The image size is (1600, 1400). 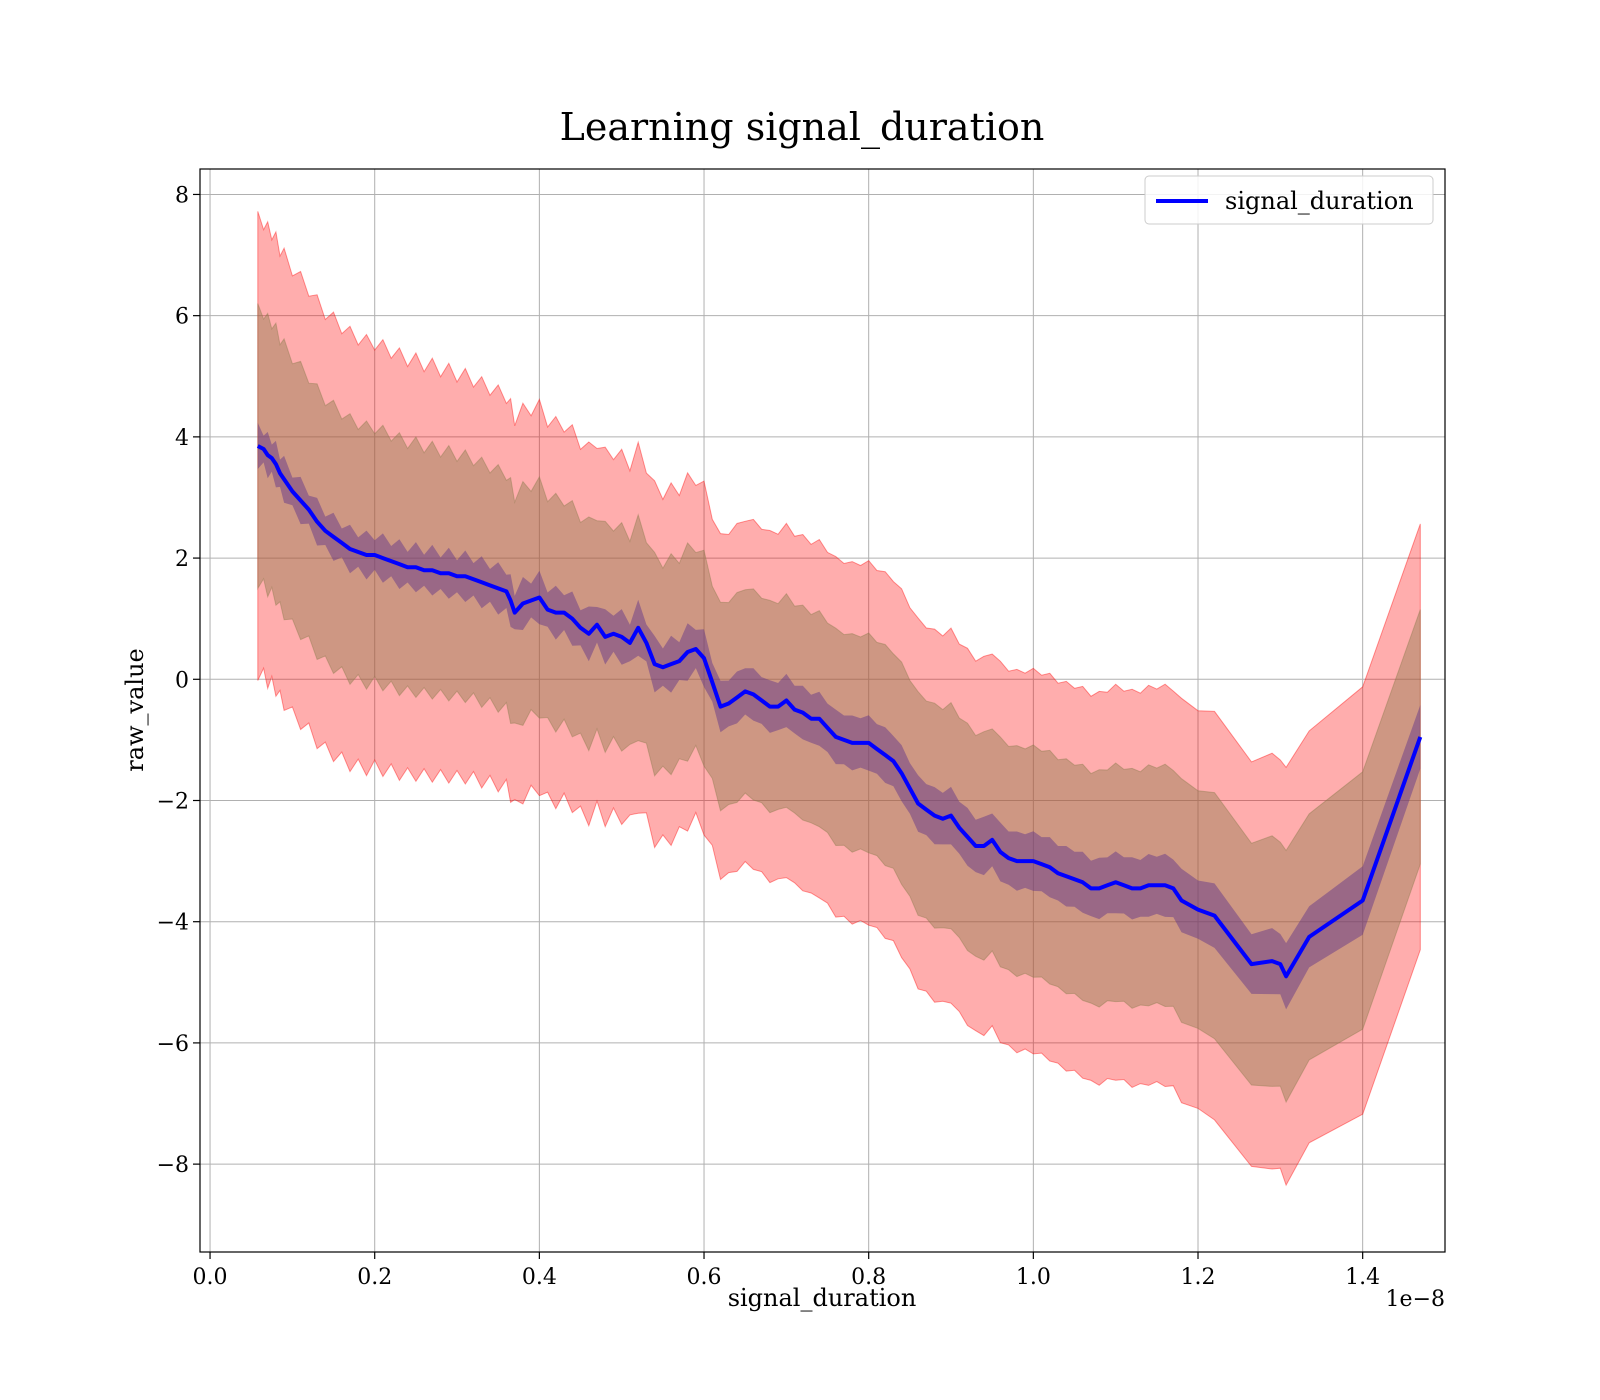 What do you see at coordinates (868, 1277) in the screenshot?
I see `x-tick-label: 0.8` at bounding box center [868, 1277].